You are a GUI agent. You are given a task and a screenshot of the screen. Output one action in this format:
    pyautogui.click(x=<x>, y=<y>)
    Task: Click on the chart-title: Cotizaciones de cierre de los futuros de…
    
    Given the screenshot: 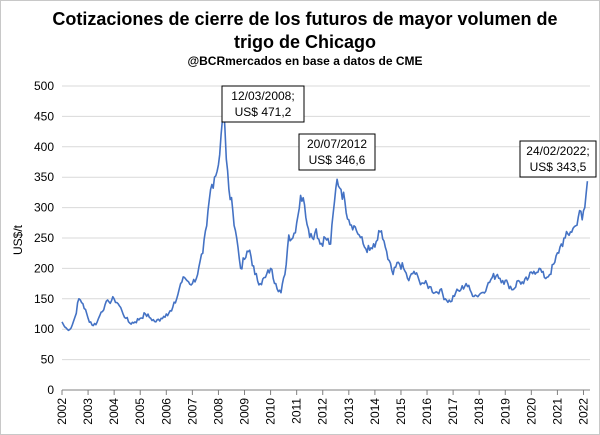 What is the action you would take?
    pyautogui.click(x=305, y=30)
    